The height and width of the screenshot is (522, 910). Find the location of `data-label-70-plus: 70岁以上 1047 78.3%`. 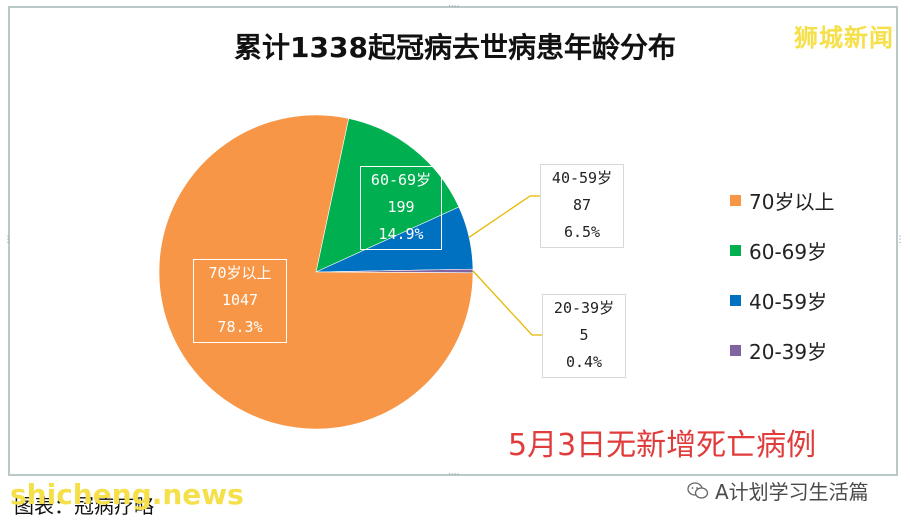

data-label-70-plus: 70岁以上 1047 78.3% is located at coordinates (240, 301).